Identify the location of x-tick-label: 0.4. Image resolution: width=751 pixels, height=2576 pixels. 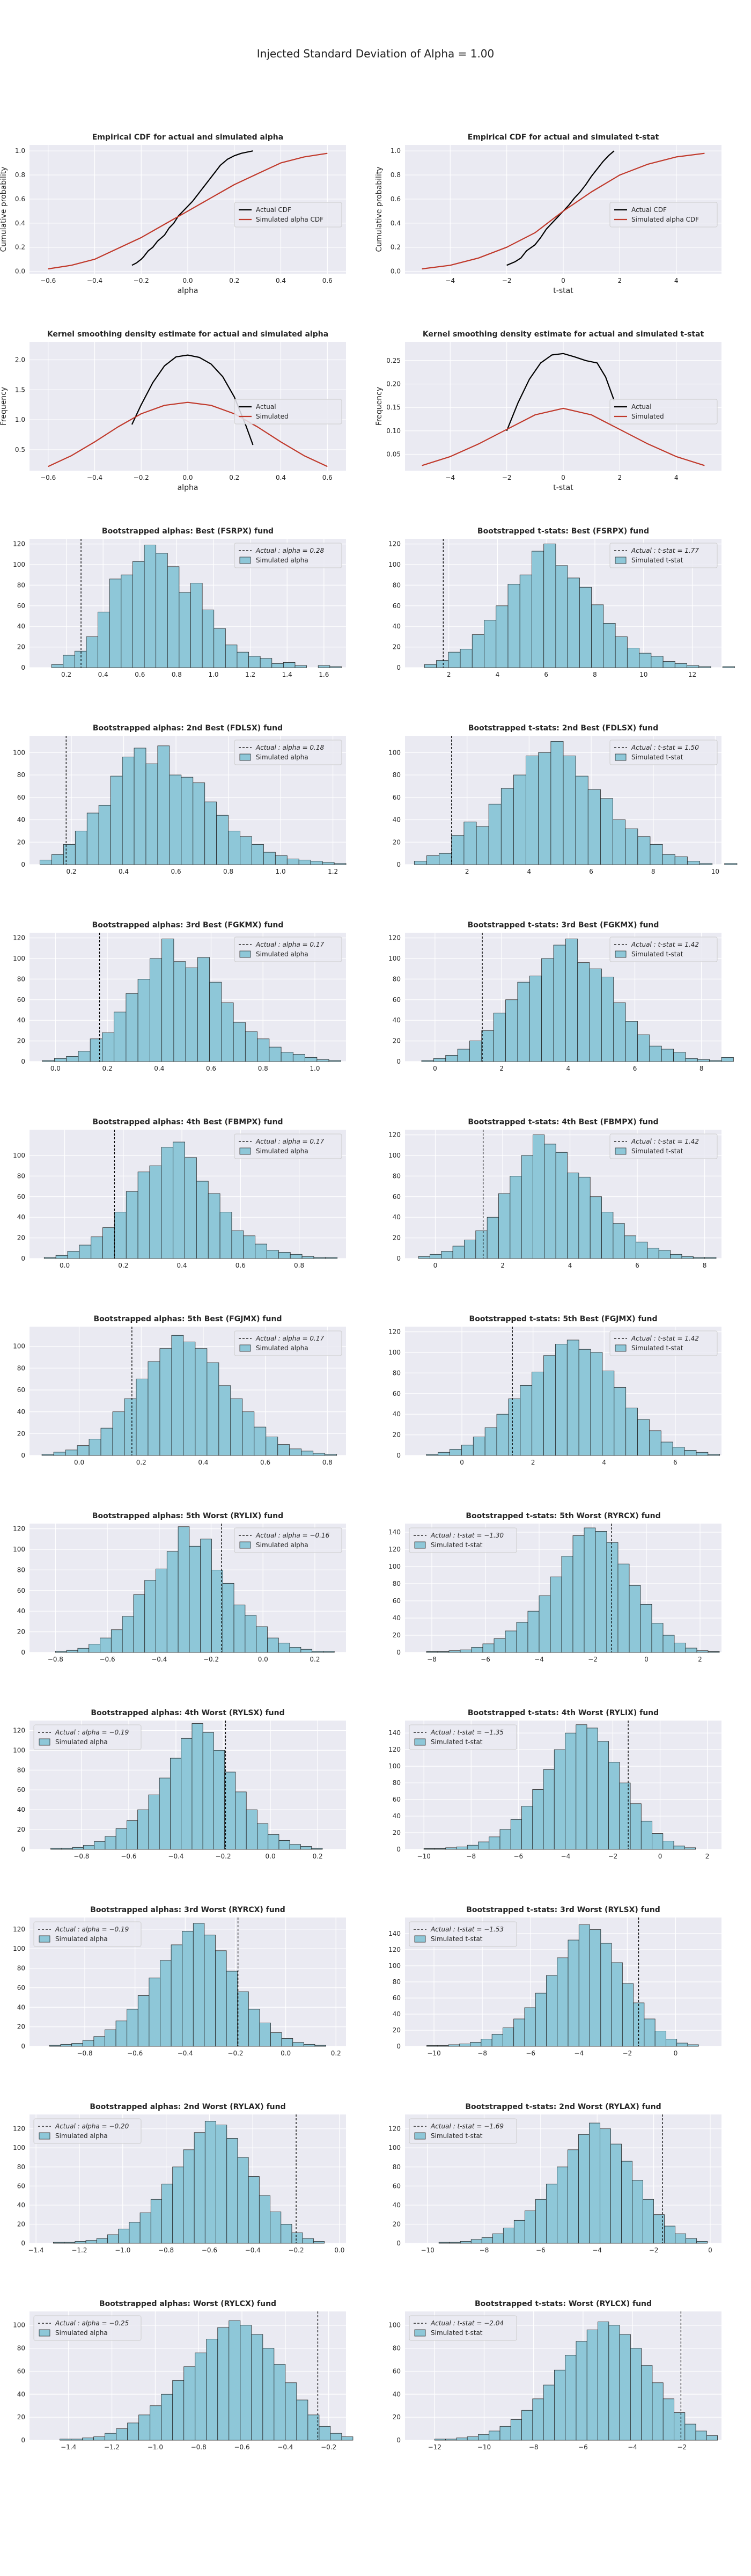
(103, 674).